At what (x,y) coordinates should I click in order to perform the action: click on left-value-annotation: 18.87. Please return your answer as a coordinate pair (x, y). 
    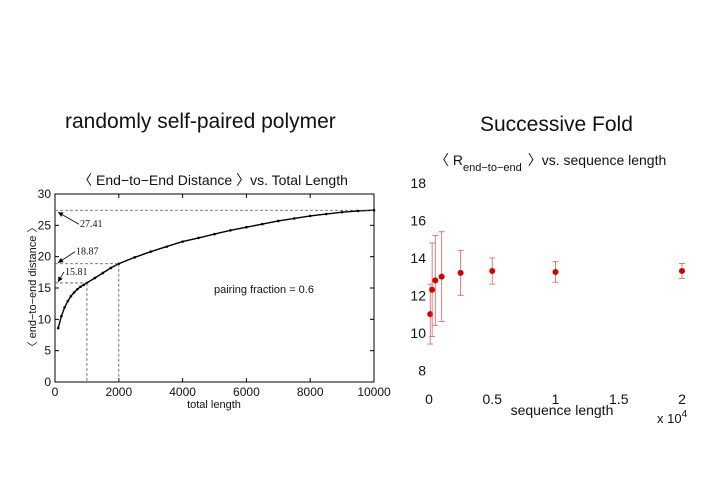
    Looking at the image, I should click on (87, 252).